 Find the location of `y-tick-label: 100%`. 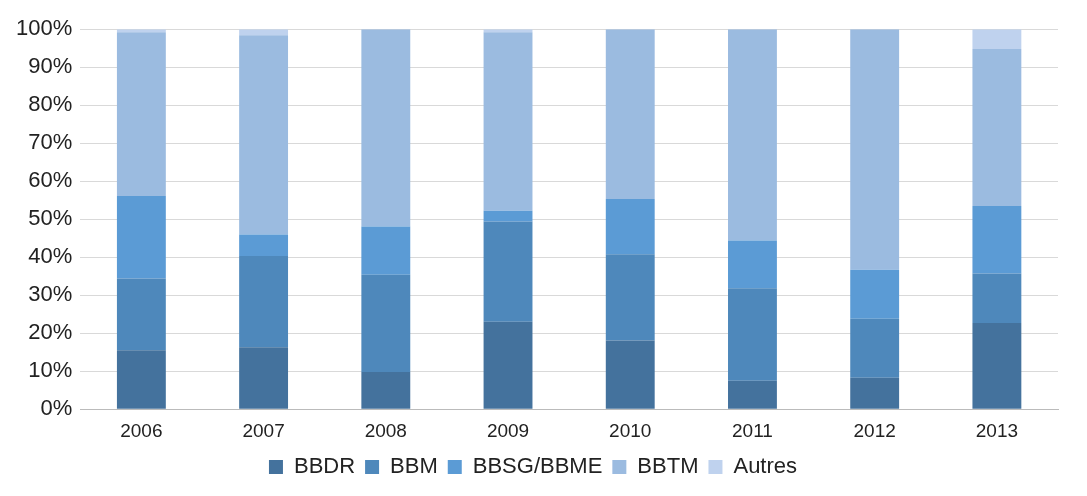

y-tick-label: 100% is located at coordinates (44, 28).